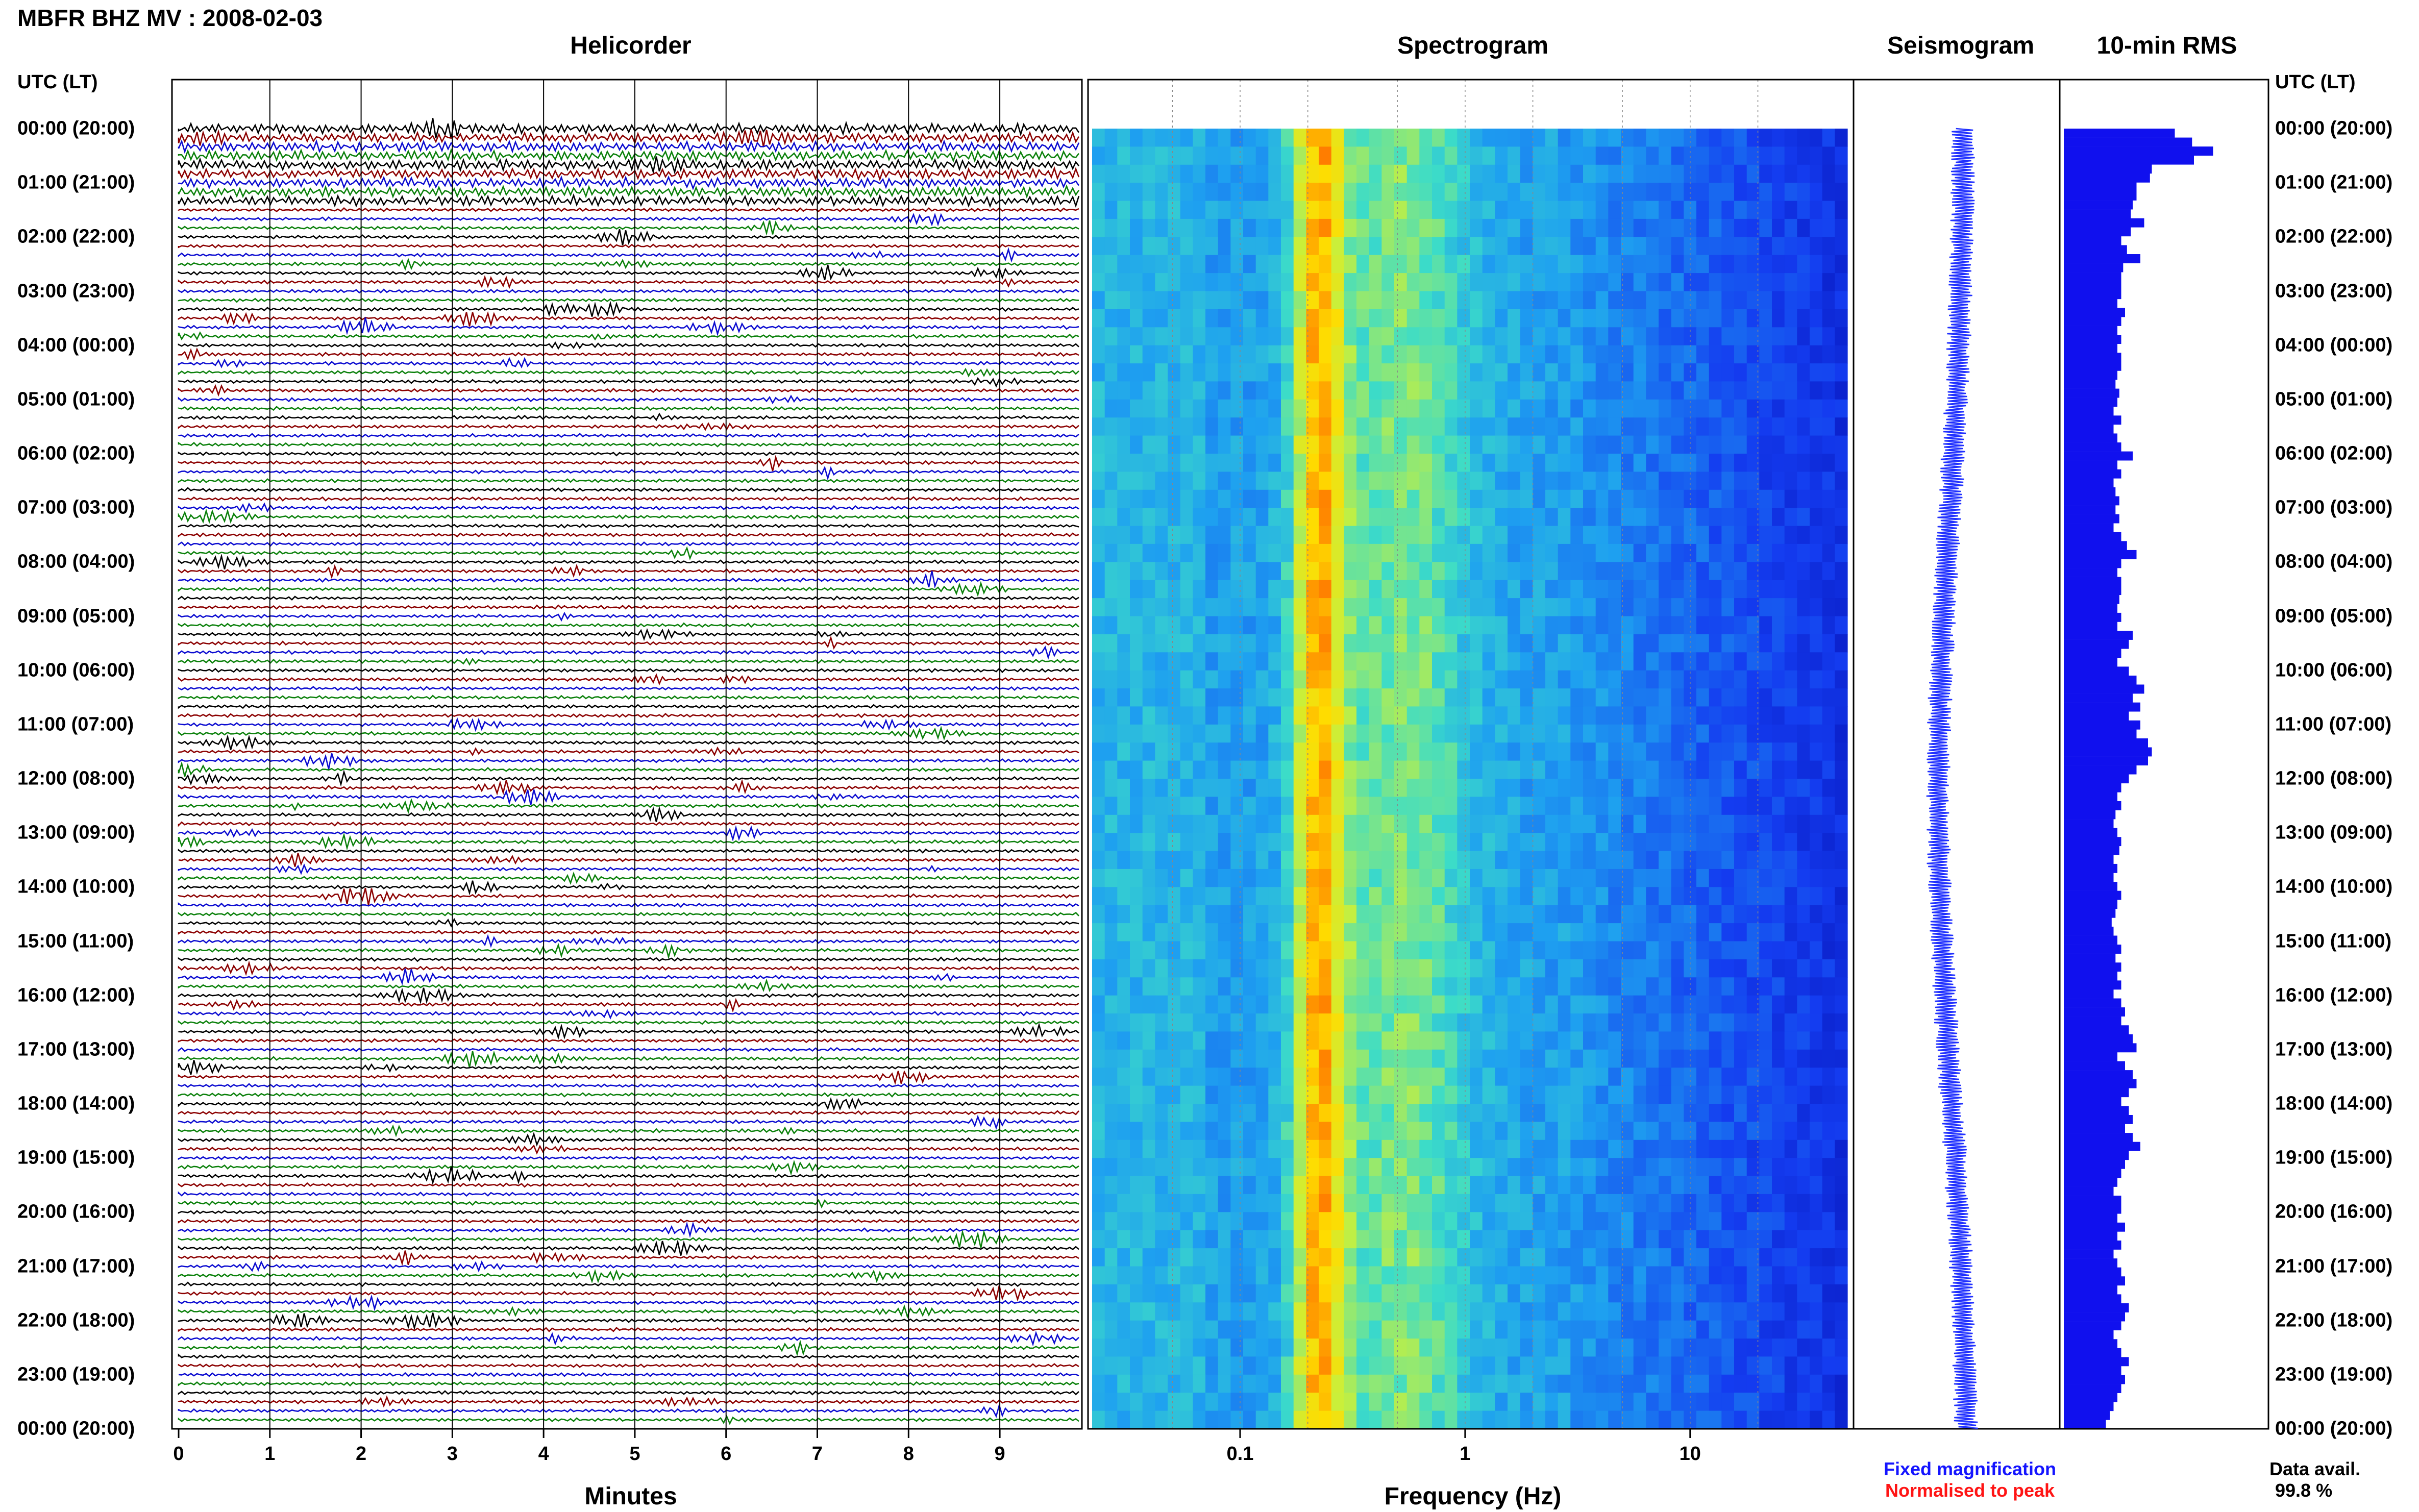 The height and width of the screenshot is (1512, 2419). I want to click on time-label-right: 00:00 (20:00), so click(2334, 1429).